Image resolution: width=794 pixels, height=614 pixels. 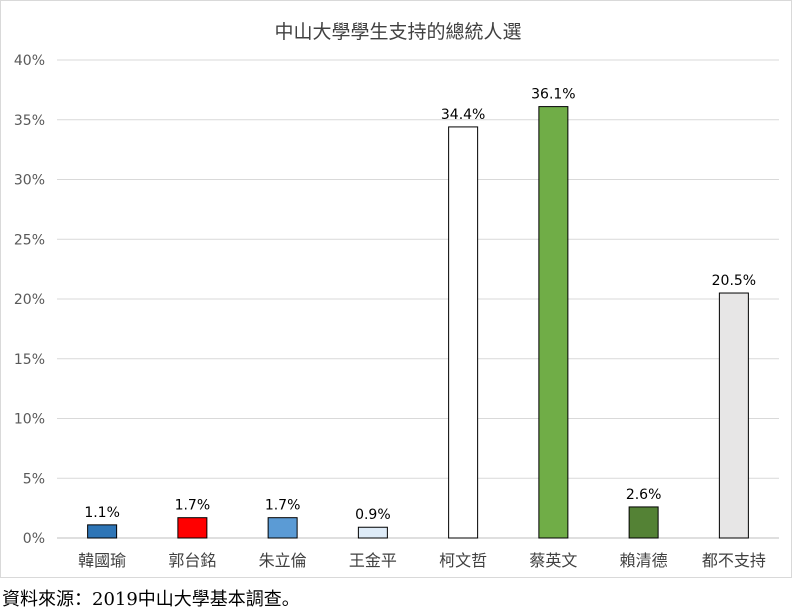 What do you see at coordinates (644, 560) in the screenshot?
I see `x-tick-label: 賴清德` at bounding box center [644, 560].